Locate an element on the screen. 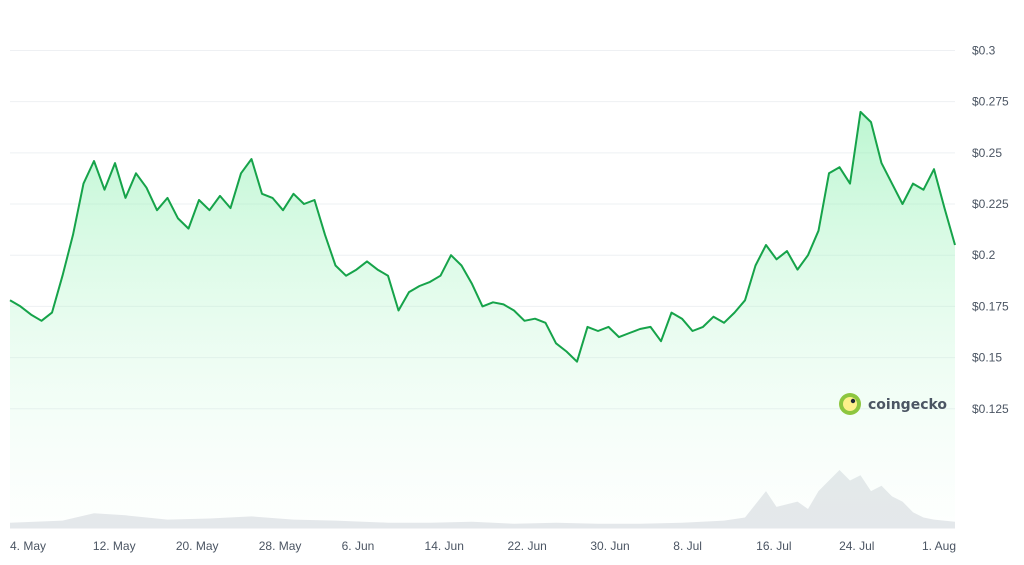 This screenshot has height=565, width=1024. x-tick-label: 24. Jul is located at coordinates (856, 546).